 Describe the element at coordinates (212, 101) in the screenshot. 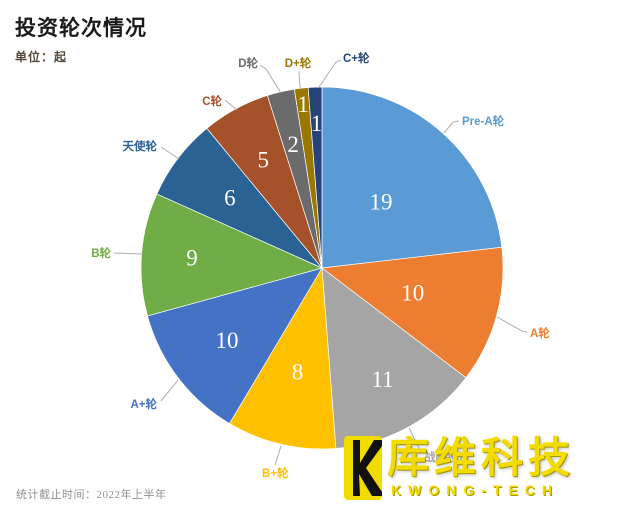

I see `category-label-7: C轮` at that location.